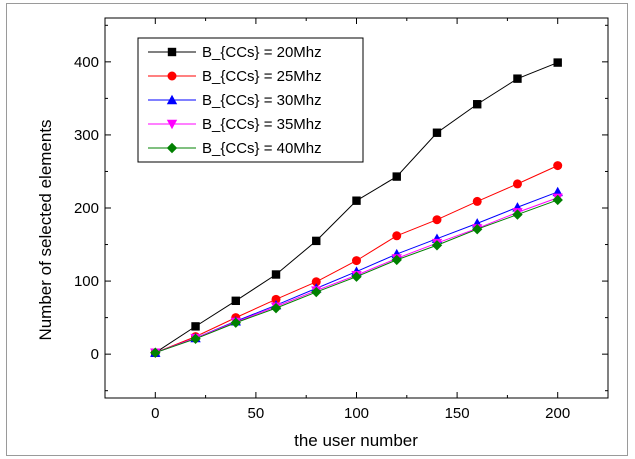 The width and height of the screenshot is (635, 459). I want to click on y-axis-label: Number of selected elements, so click(45, 229).